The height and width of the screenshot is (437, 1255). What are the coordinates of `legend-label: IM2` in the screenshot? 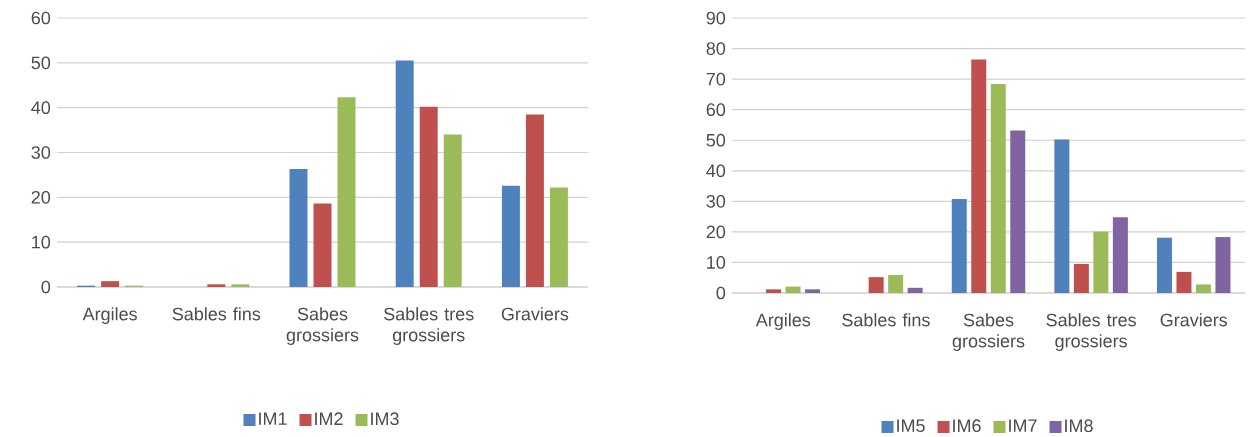 It's located at (329, 418).